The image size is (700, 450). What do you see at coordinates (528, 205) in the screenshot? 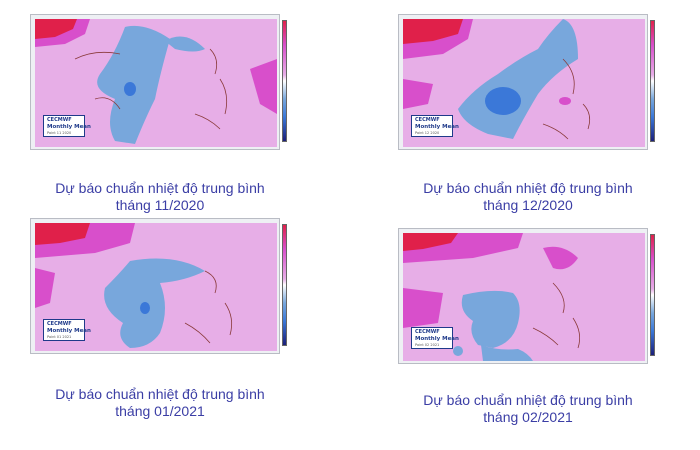
I see `caption-line-2: tháng 12/2020` at bounding box center [528, 205].